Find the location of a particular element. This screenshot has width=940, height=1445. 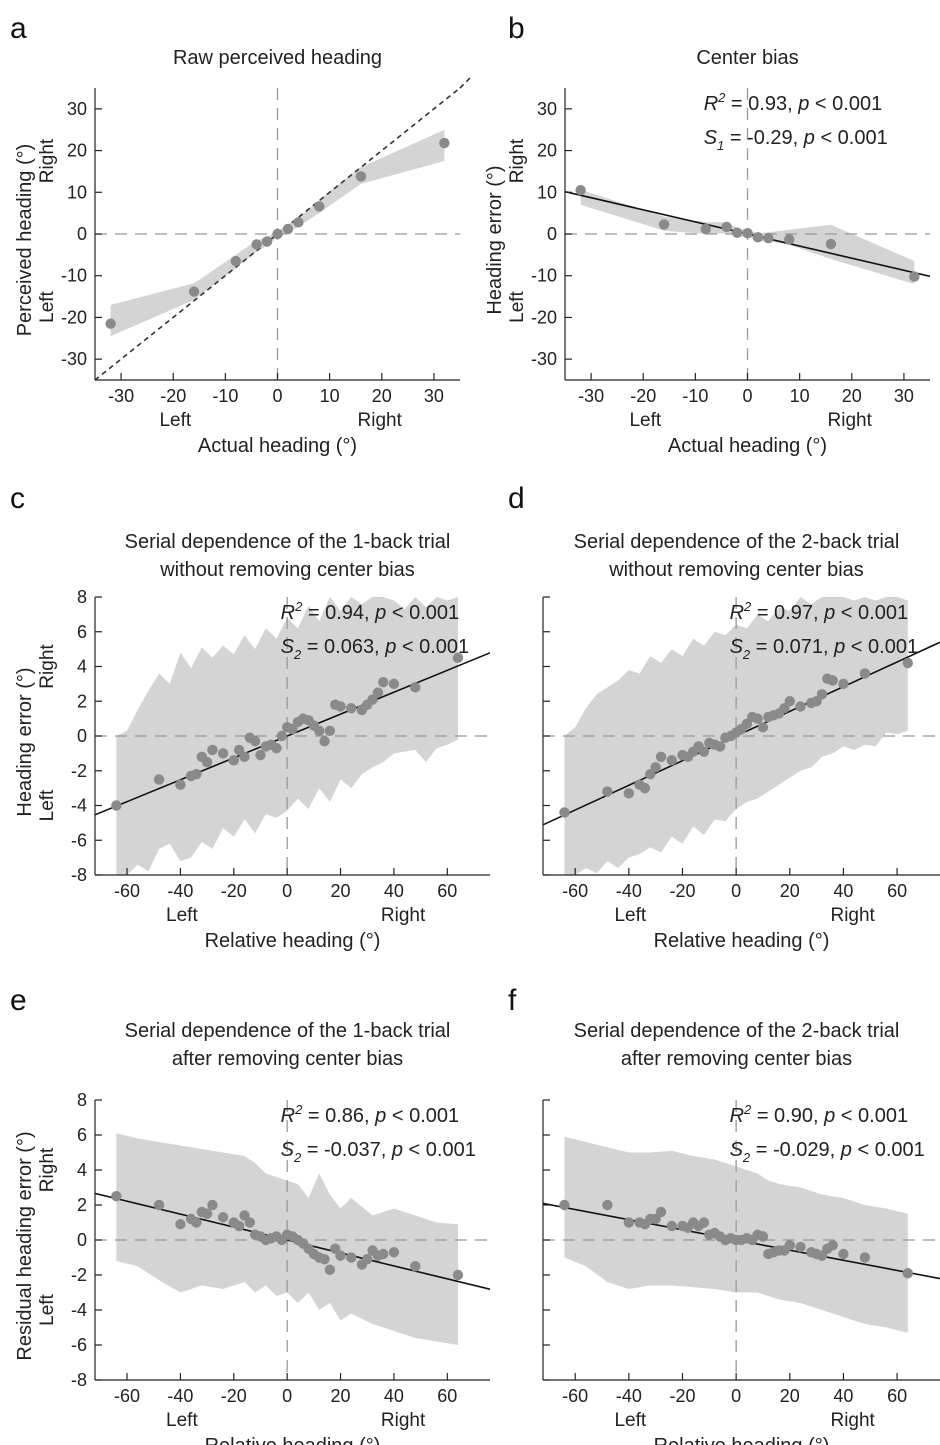

y-tick-label: 0 is located at coordinates (82, 736).